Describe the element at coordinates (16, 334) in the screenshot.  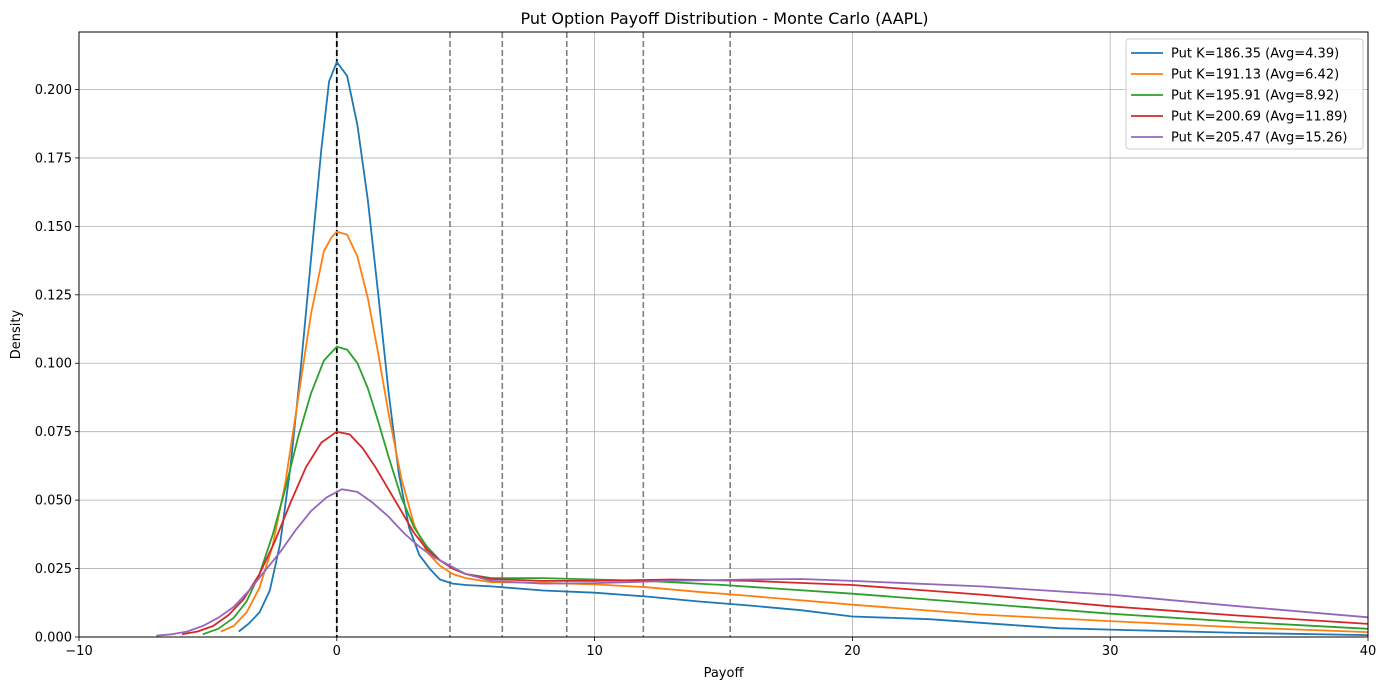
I see `y-axis-label: Density` at that location.